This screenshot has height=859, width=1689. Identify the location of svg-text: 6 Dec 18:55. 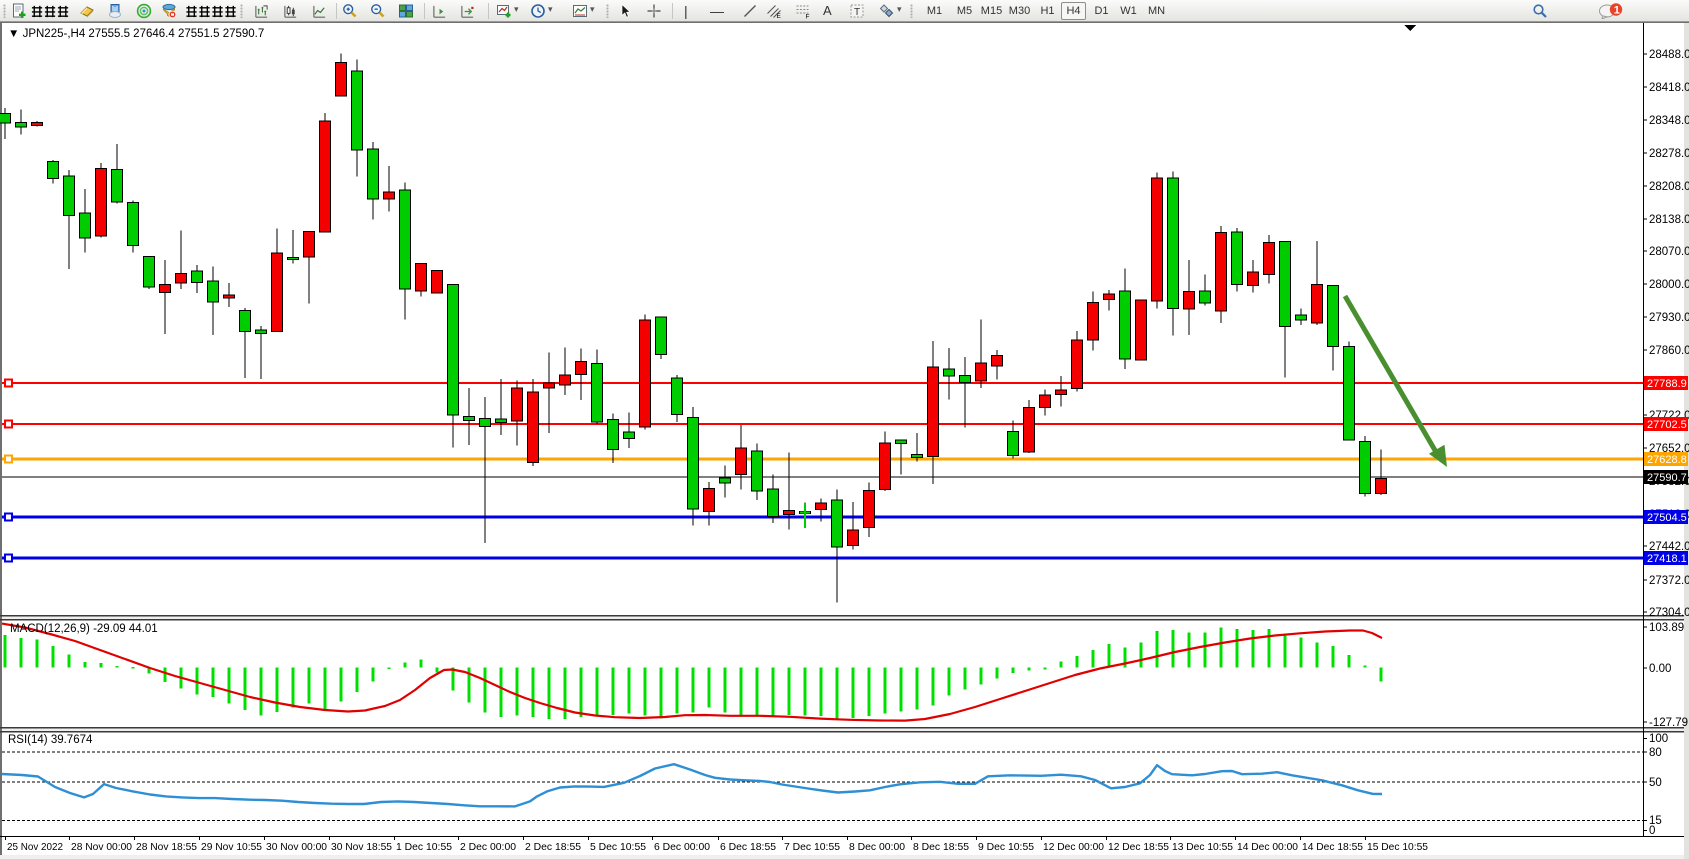
(748, 847).